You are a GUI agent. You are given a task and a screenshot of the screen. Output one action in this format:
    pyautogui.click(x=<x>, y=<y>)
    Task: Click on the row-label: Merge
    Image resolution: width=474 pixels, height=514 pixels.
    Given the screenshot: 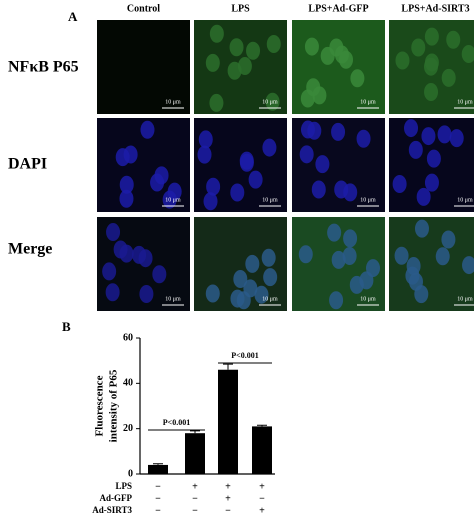 What is the action you would take?
    pyautogui.click(x=30, y=249)
    